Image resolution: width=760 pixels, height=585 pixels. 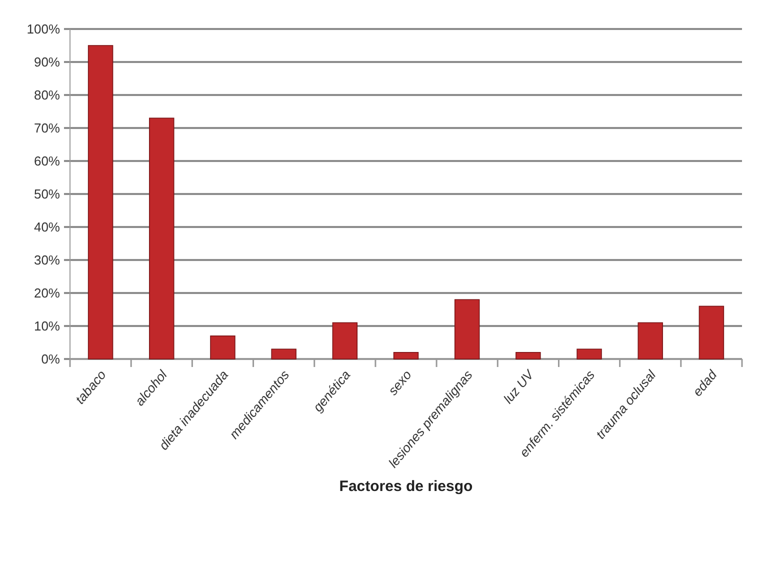 I want to click on y-tick-label: 40%, so click(x=47, y=227).